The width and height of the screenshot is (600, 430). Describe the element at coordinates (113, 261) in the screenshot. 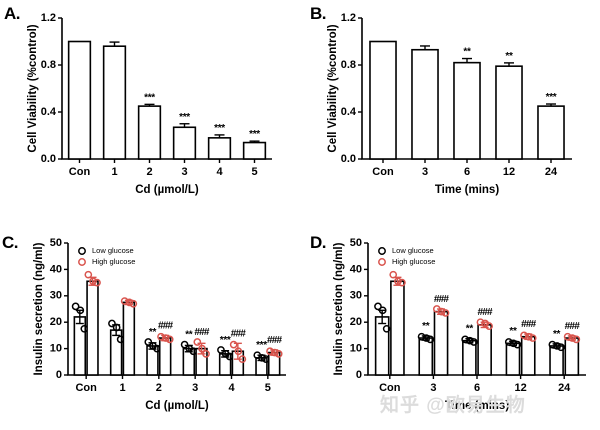

I see `legend-label-high: High glucose` at that location.